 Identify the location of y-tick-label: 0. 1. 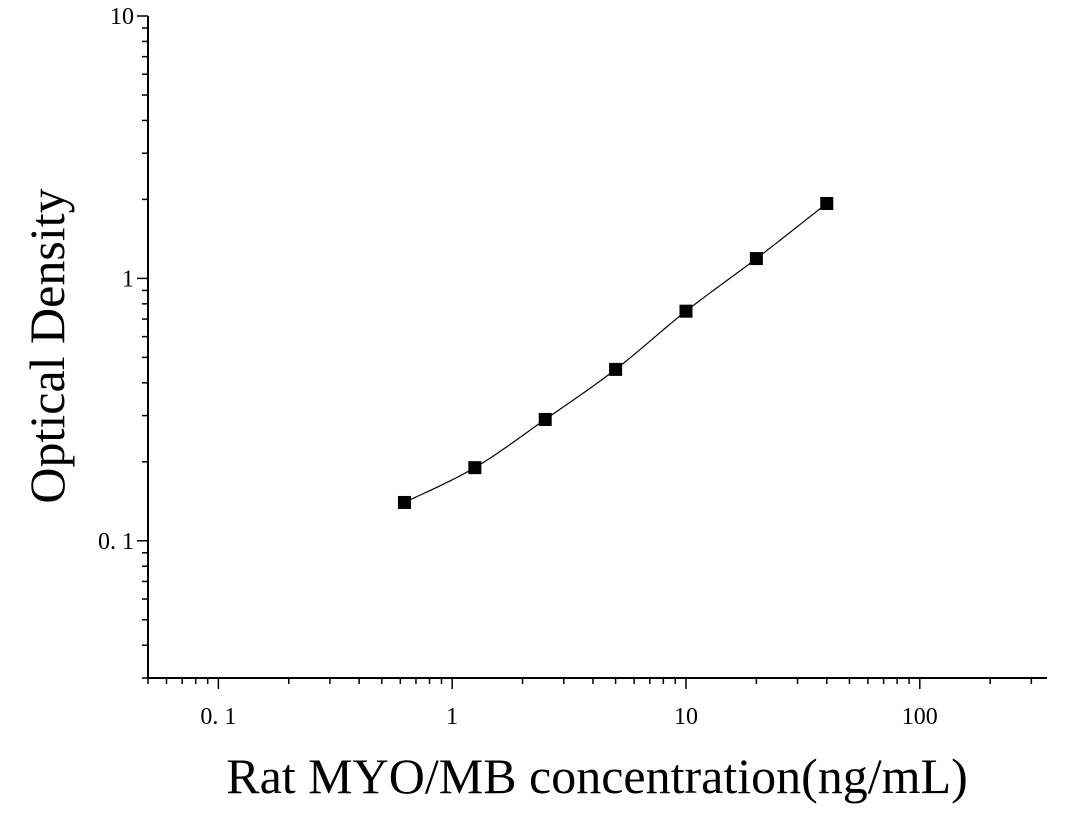
(116, 542).